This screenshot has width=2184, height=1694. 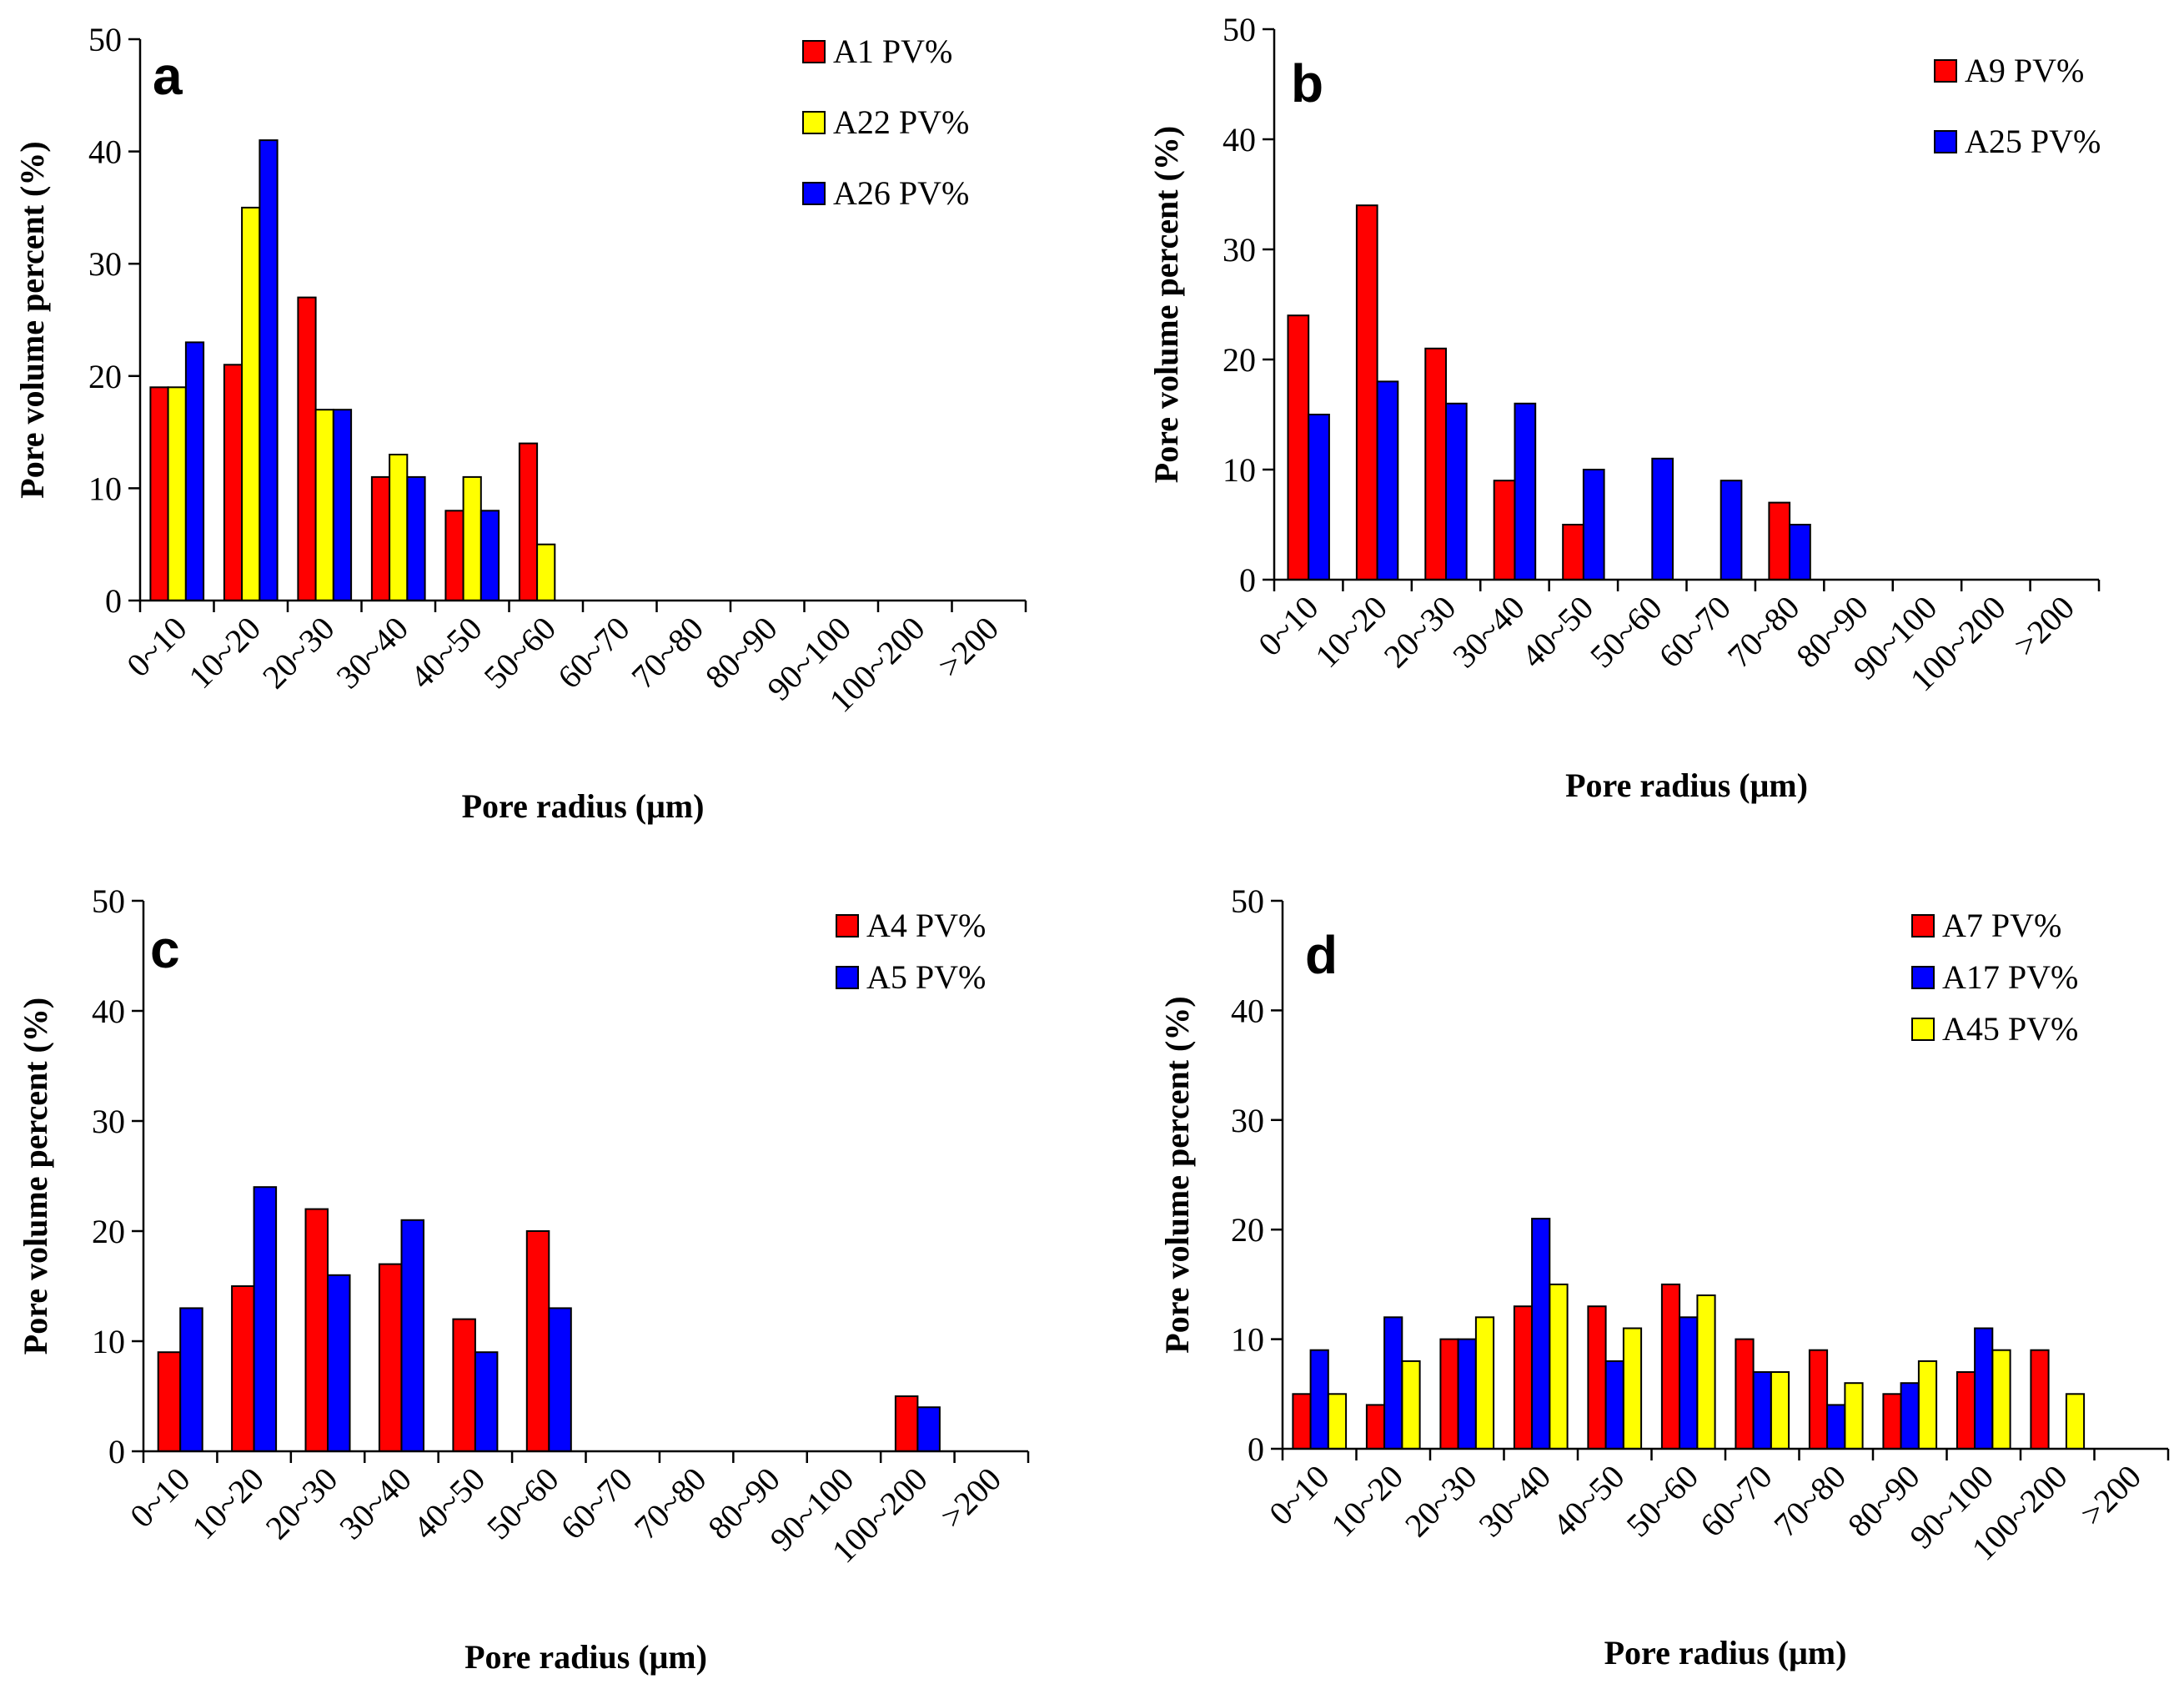 What do you see at coordinates (892, 51) in the screenshot?
I see `legend-label: A1 PV%` at bounding box center [892, 51].